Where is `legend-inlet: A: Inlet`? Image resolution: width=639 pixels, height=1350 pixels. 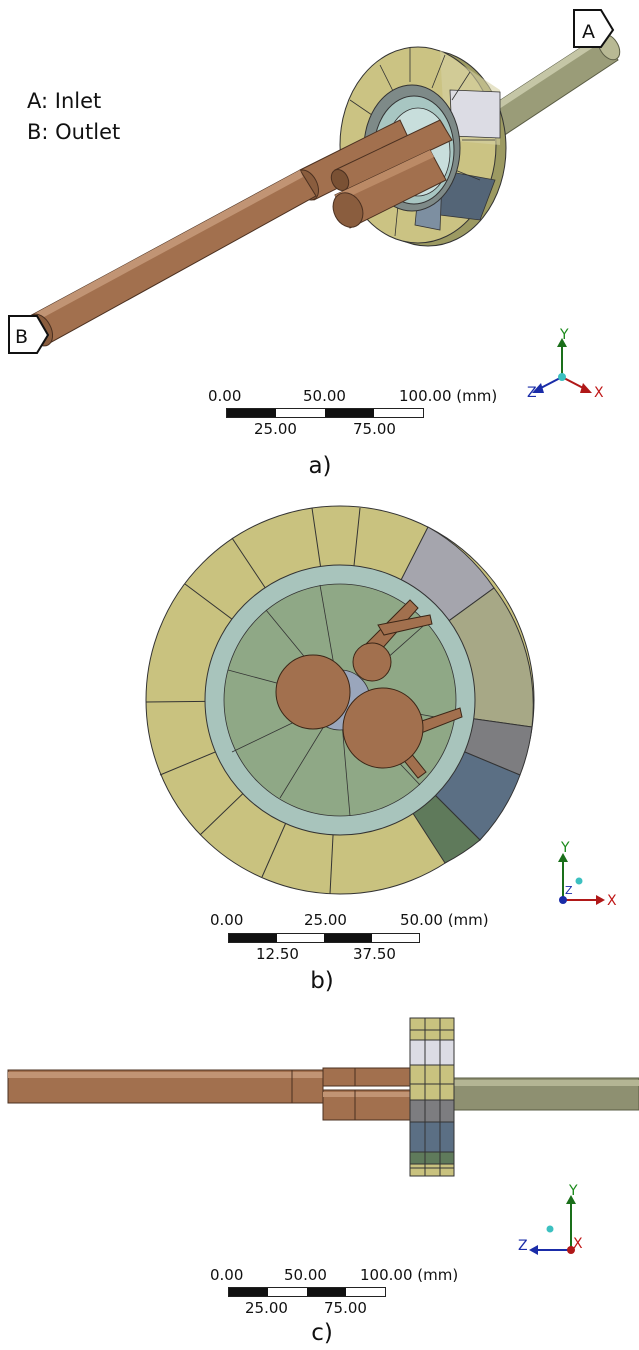 legend-inlet: A: Inlet is located at coordinates (64, 101).